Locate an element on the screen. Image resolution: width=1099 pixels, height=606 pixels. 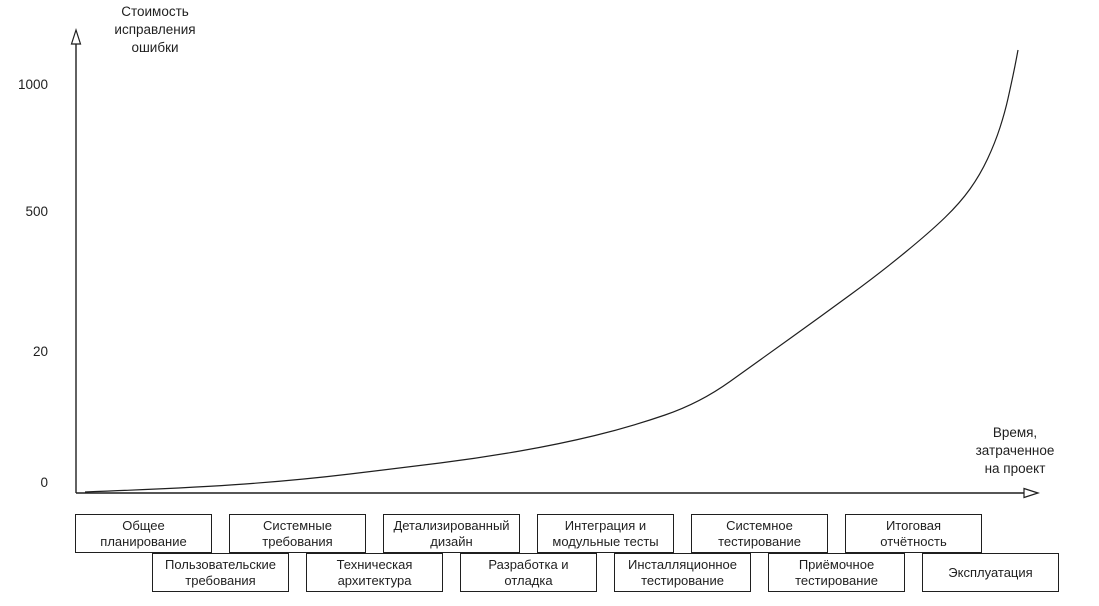
phase-box: Эксплуатация is located at coordinates (990, 572).